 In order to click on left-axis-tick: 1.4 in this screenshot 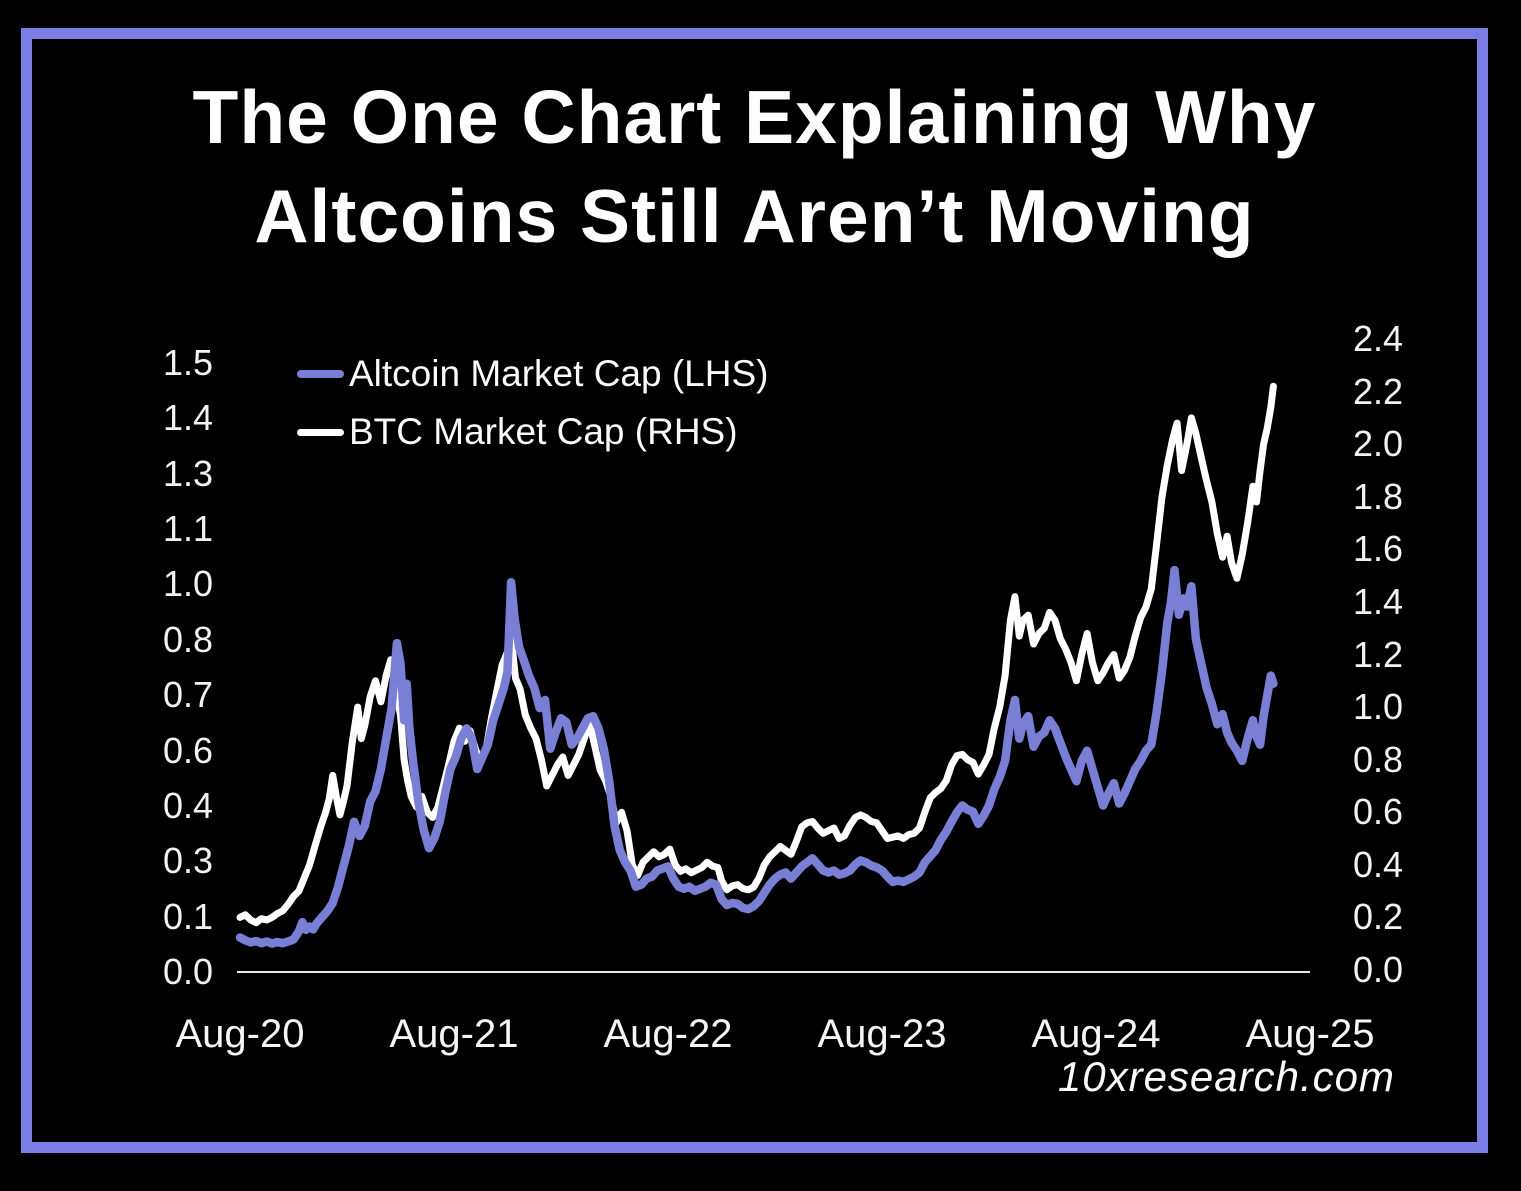, I will do `click(187, 418)`.